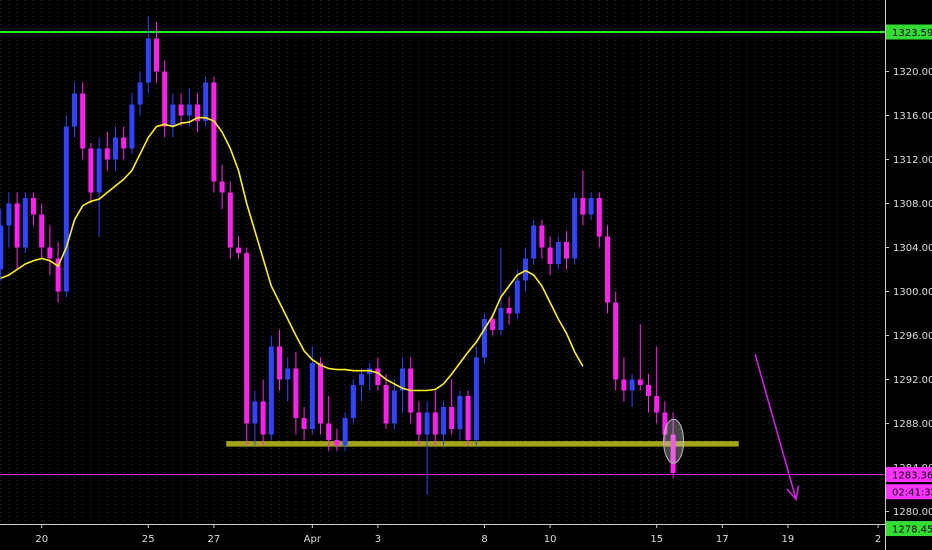 Image resolution: width=932 pixels, height=550 pixels. I want to click on highlight-ellipse, so click(674, 441).